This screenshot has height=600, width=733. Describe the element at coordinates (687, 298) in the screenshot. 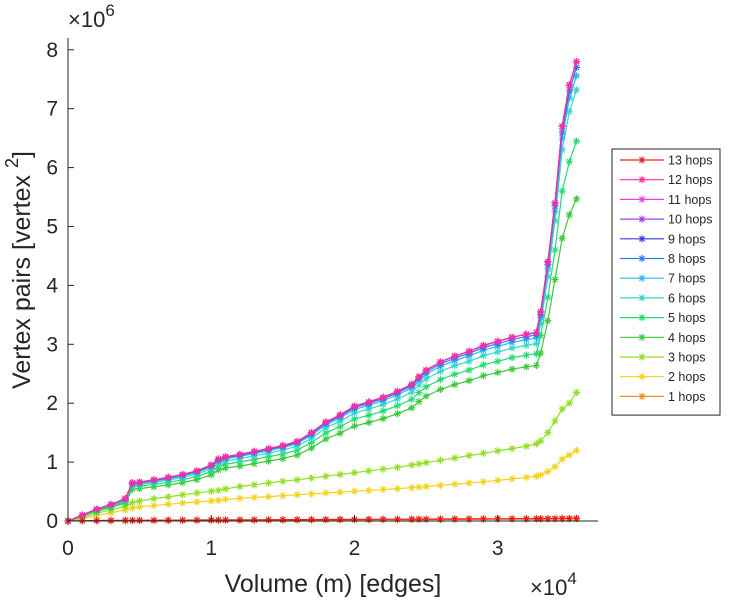

I see `legend-label: 6 hops` at that location.